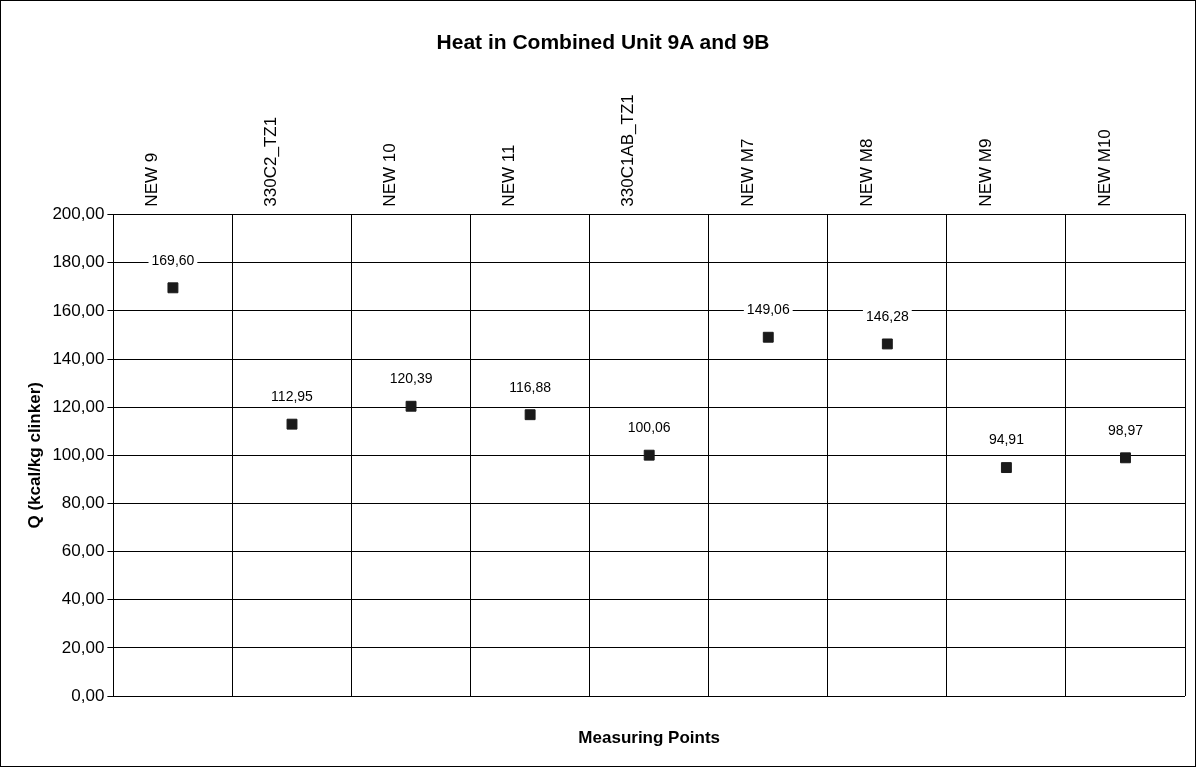 The width and height of the screenshot is (1196, 767). What do you see at coordinates (34, 455) in the screenshot?
I see `y-axis-title: Q (kcal/kg clinker)` at bounding box center [34, 455].